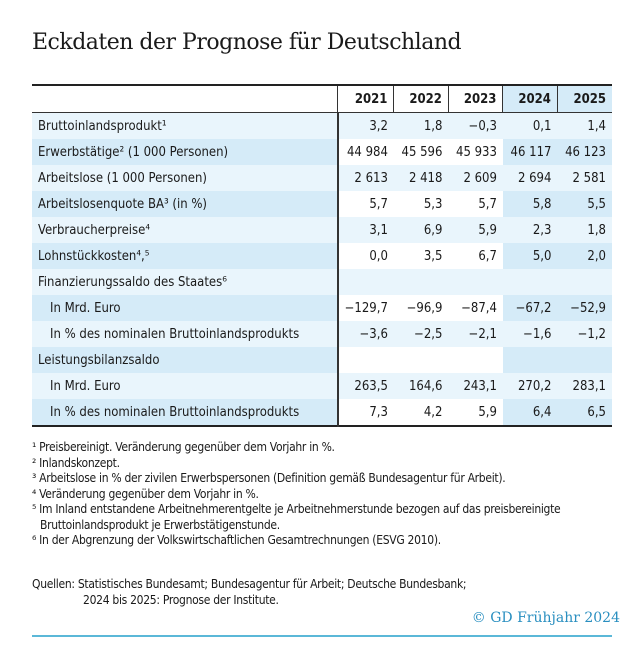 The width and height of the screenshot is (643, 668). What do you see at coordinates (584, 152) in the screenshot?
I see `cell-value: 46 123` at bounding box center [584, 152].